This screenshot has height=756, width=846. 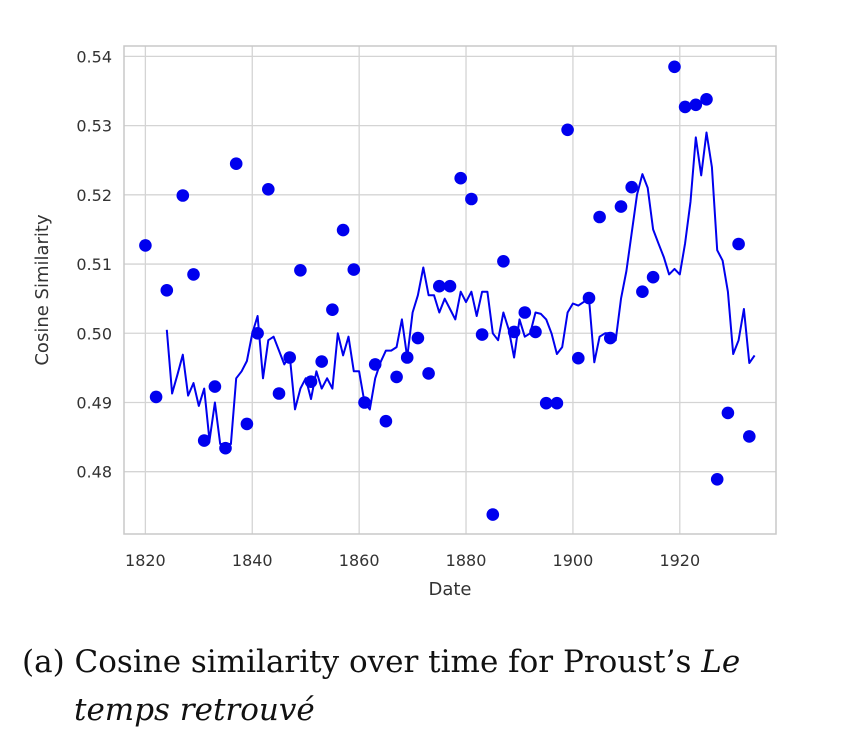 I want to click on x-tick-label: 1920, so click(x=679, y=560).